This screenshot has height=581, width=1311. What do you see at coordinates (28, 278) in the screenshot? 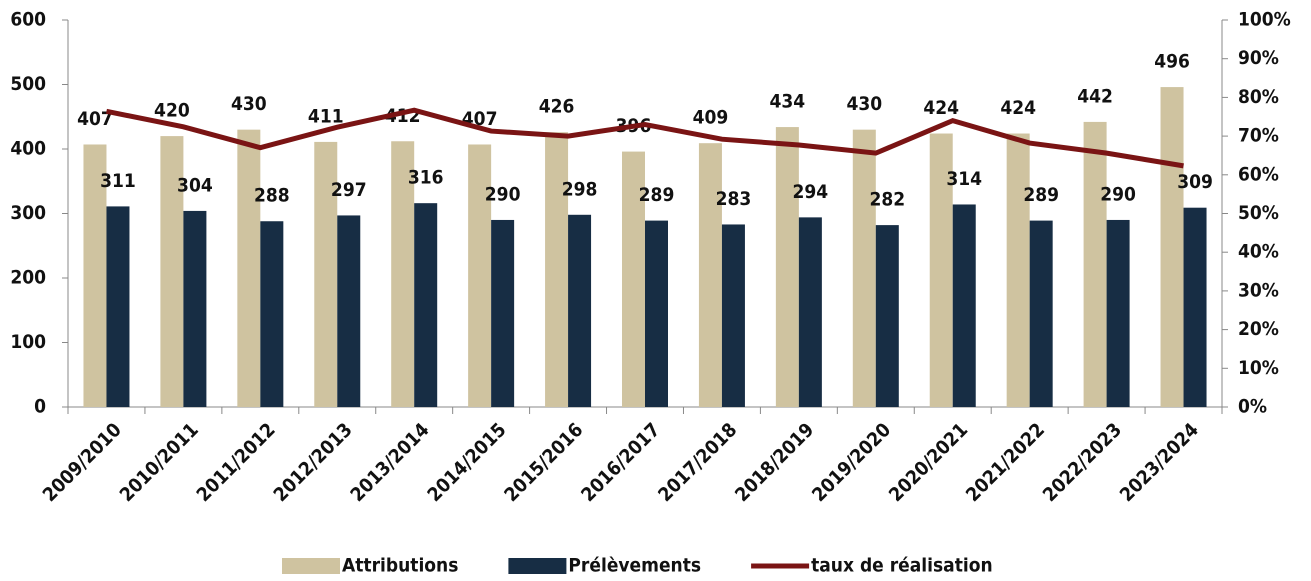
I see `y-tick-label: 200` at bounding box center [28, 278].